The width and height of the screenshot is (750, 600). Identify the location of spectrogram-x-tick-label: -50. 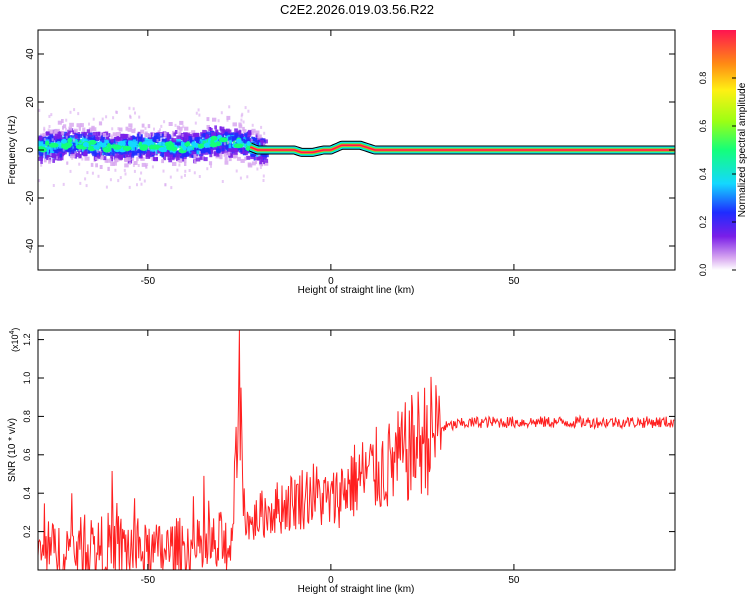
(148, 281).